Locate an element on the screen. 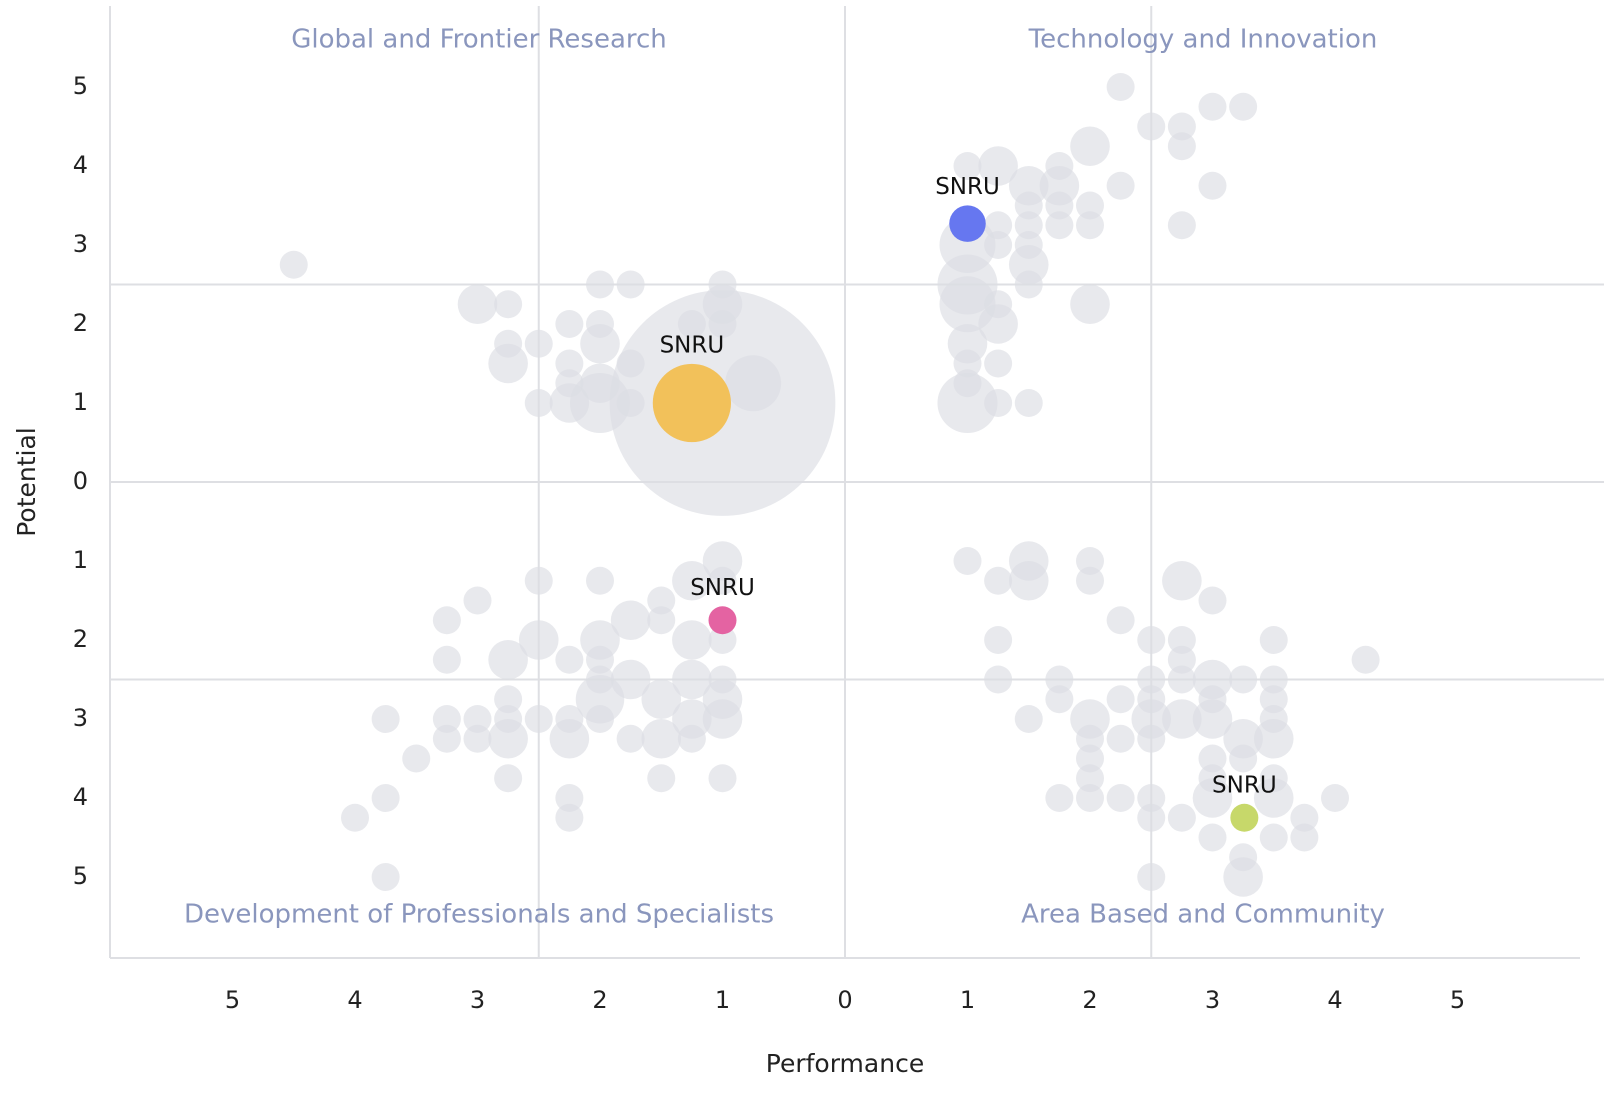 The height and width of the screenshot is (1104, 1604). quadrant-label: Area Based and Community is located at coordinates (1203, 915).